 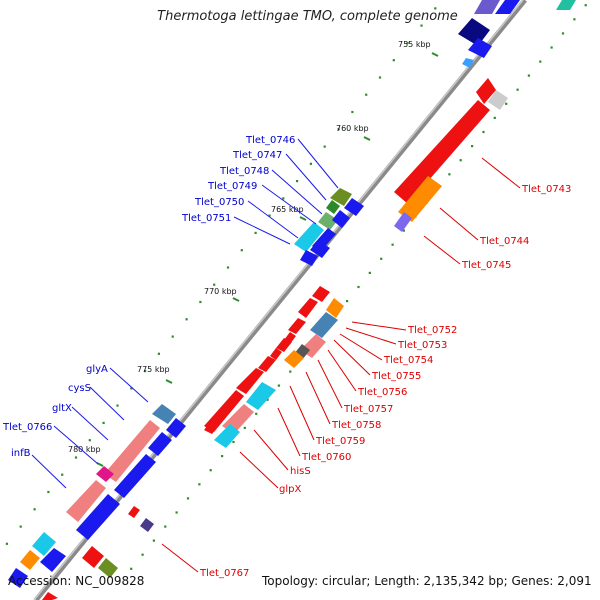 What do you see at coordinates (244, 171) in the screenshot?
I see `label-tlet-0748: Tlet_0748` at bounding box center [244, 171].